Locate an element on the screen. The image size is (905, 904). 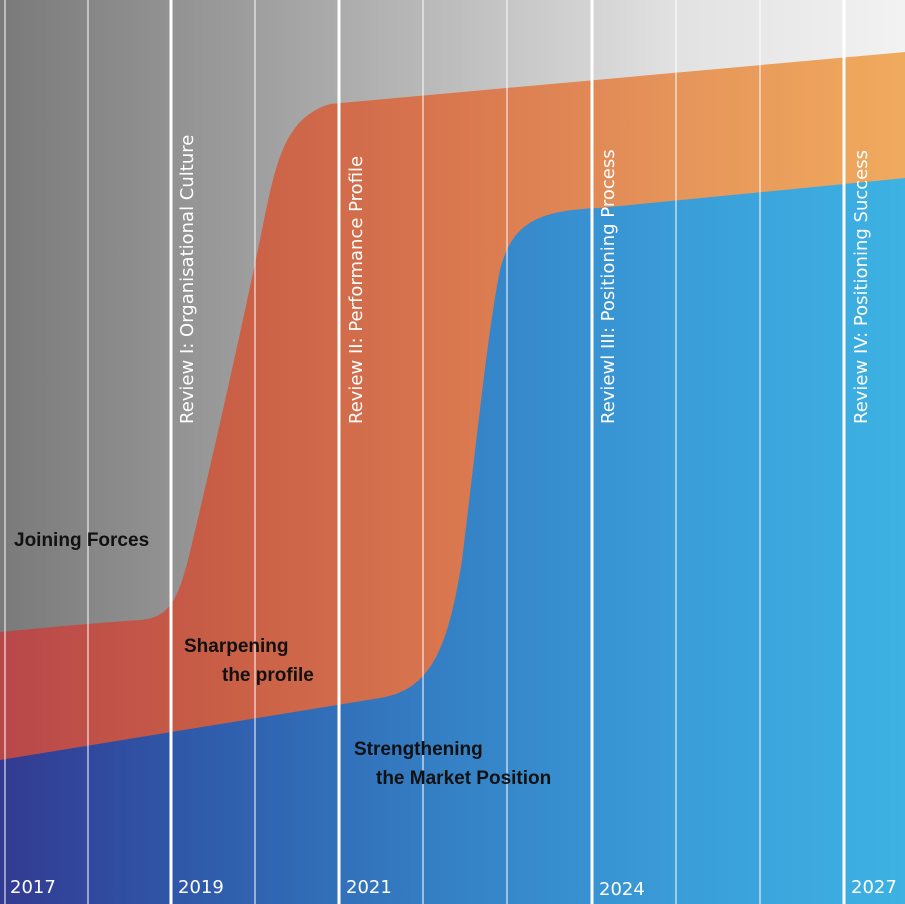
review-label-4: Review IV: Positioning Success is located at coordinates (861, 287).